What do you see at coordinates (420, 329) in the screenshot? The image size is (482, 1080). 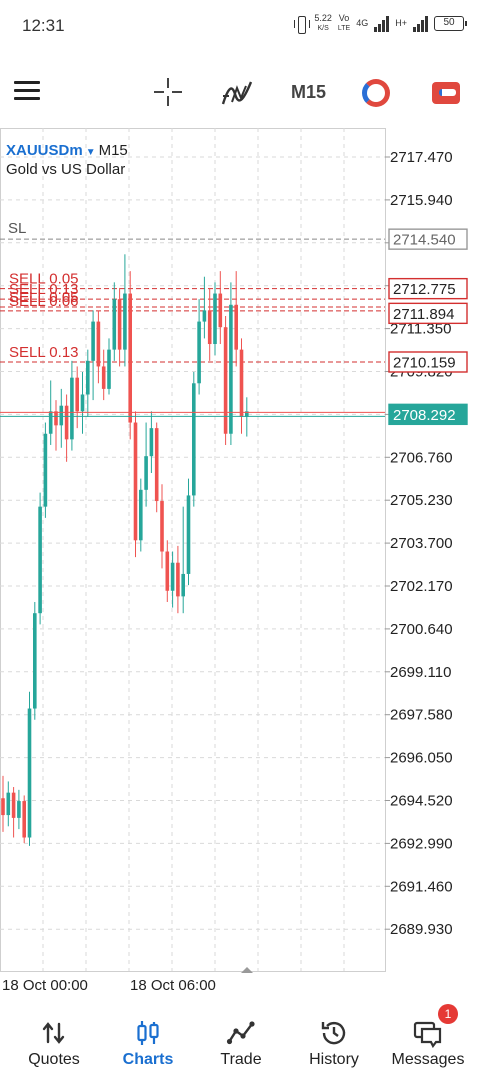 I see `y-tick-label: 2711.350` at bounding box center [420, 329].